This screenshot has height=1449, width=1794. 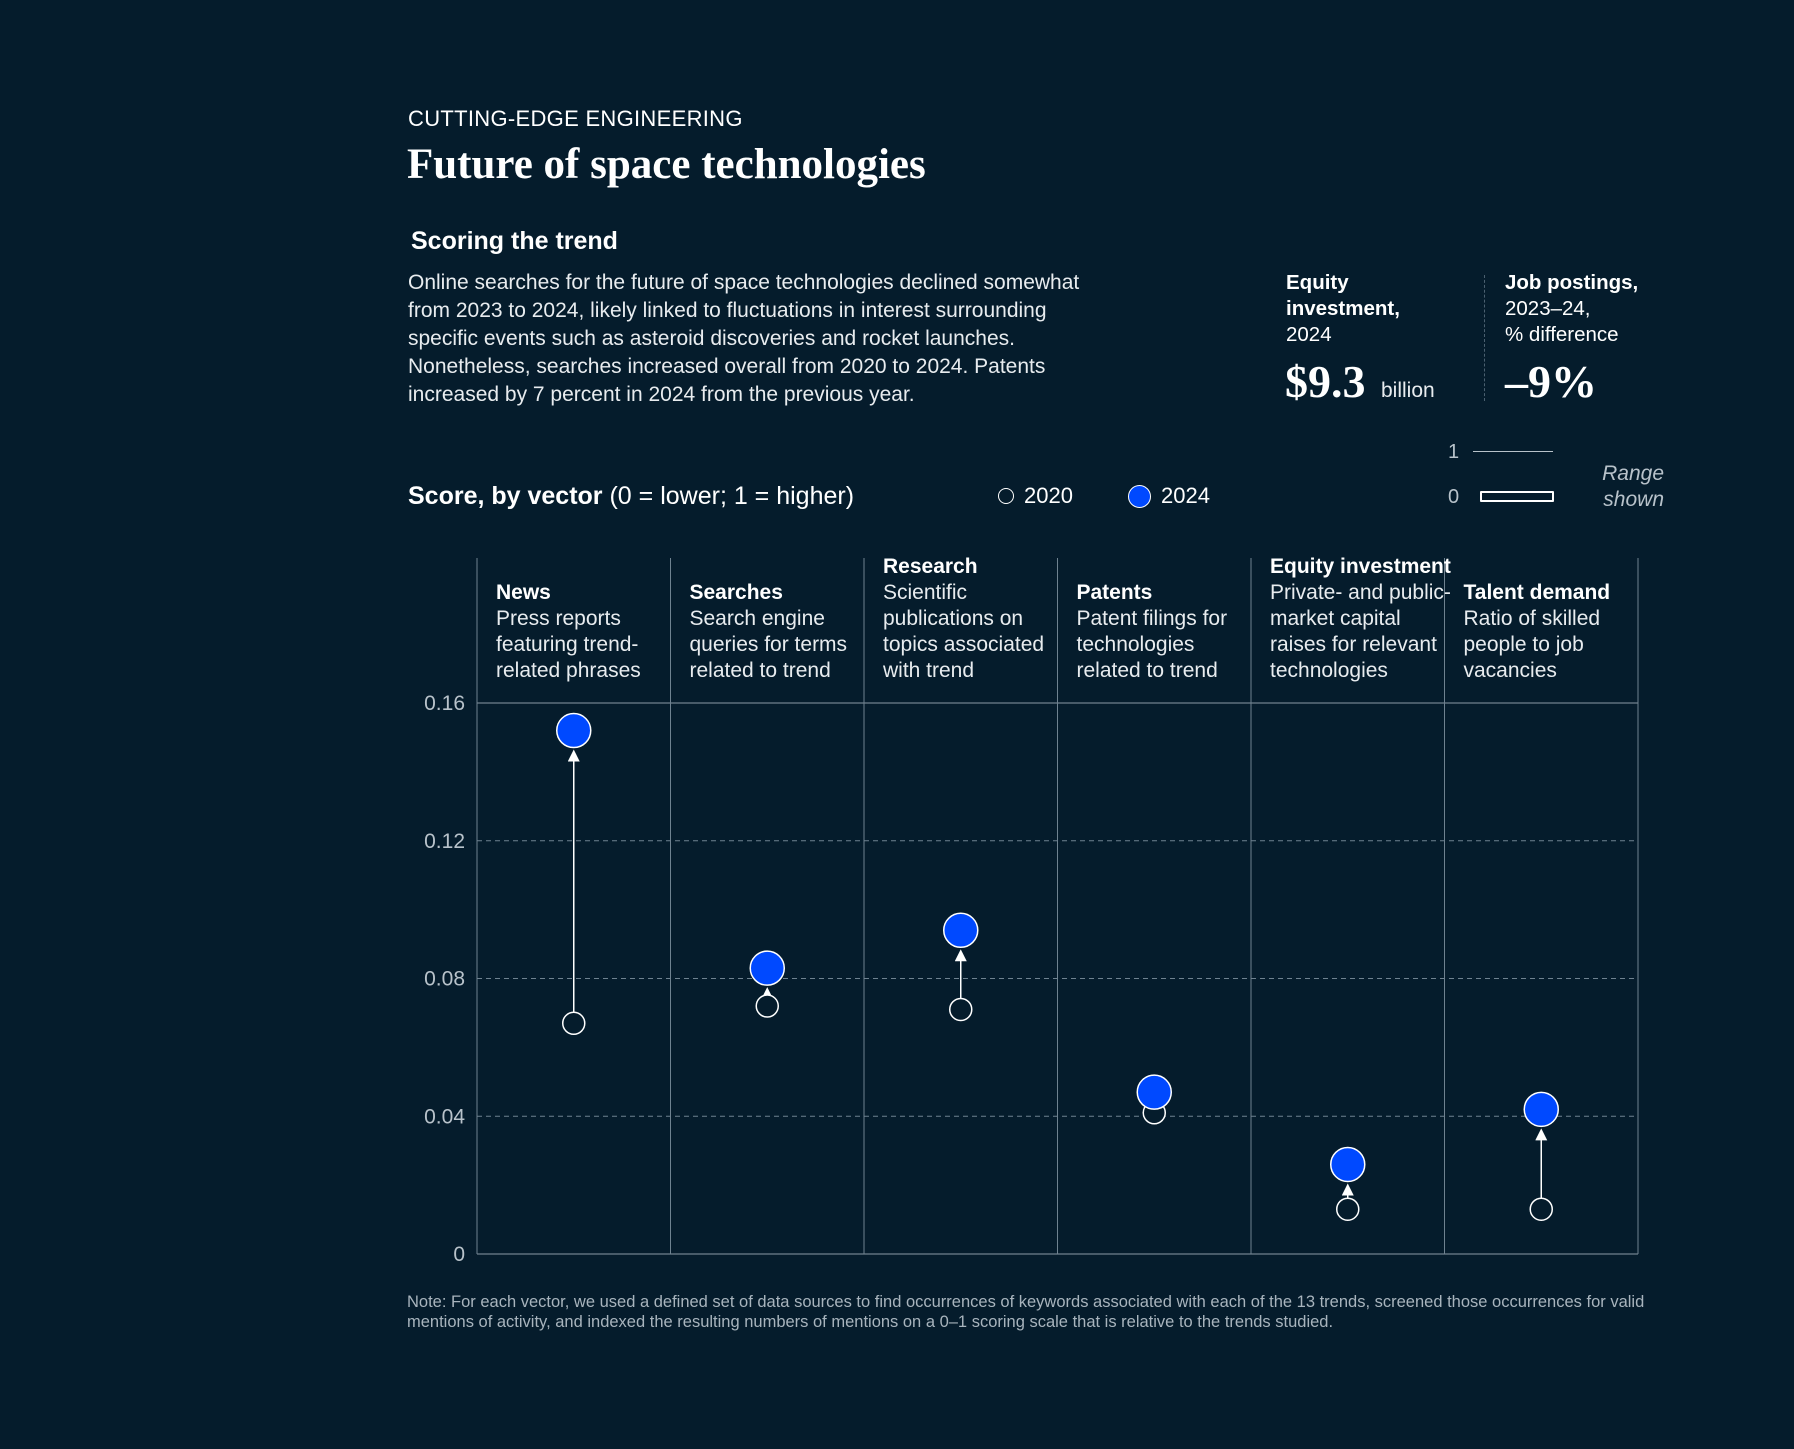 What do you see at coordinates (1517, 496) in the screenshot?
I see `range-key-bar` at bounding box center [1517, 496].